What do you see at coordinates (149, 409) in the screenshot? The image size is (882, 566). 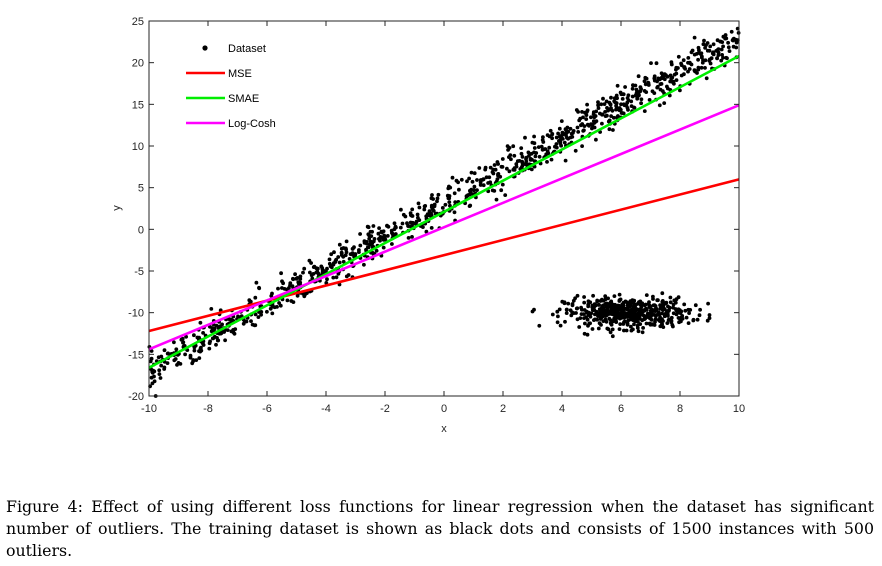 I see `x-tick-label: -10` at bounding box center [149, 409].